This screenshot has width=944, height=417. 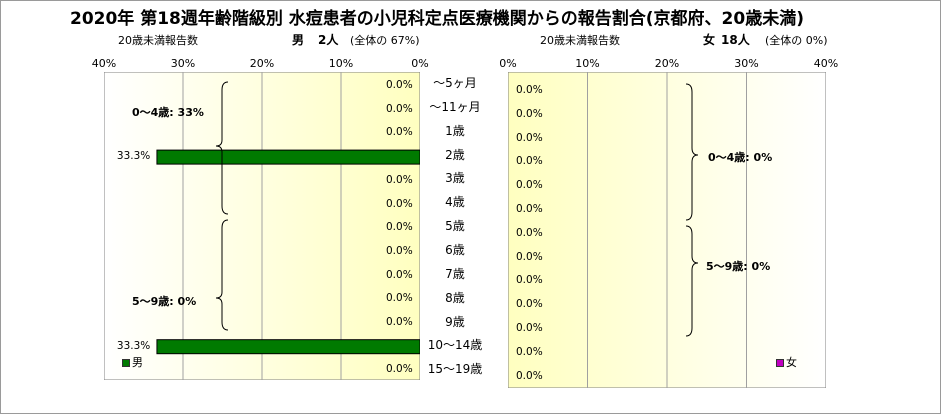 What do you see at coordinates (580, 40) in the screenshot?
I see `female-count-label: 20歳未満報告数` at bounding box center [580, 40].